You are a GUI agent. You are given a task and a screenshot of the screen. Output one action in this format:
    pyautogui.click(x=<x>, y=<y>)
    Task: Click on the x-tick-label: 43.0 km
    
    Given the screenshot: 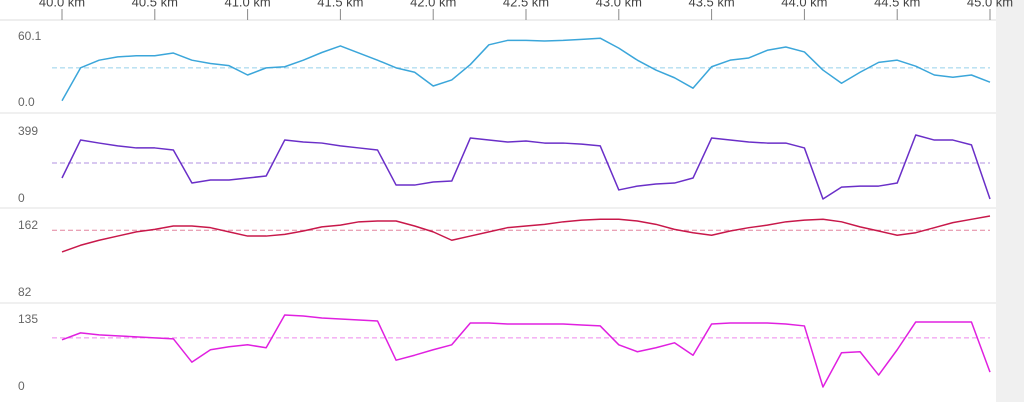 What is the action you would take?
    pyautogui.click(x=619, y=4)
    